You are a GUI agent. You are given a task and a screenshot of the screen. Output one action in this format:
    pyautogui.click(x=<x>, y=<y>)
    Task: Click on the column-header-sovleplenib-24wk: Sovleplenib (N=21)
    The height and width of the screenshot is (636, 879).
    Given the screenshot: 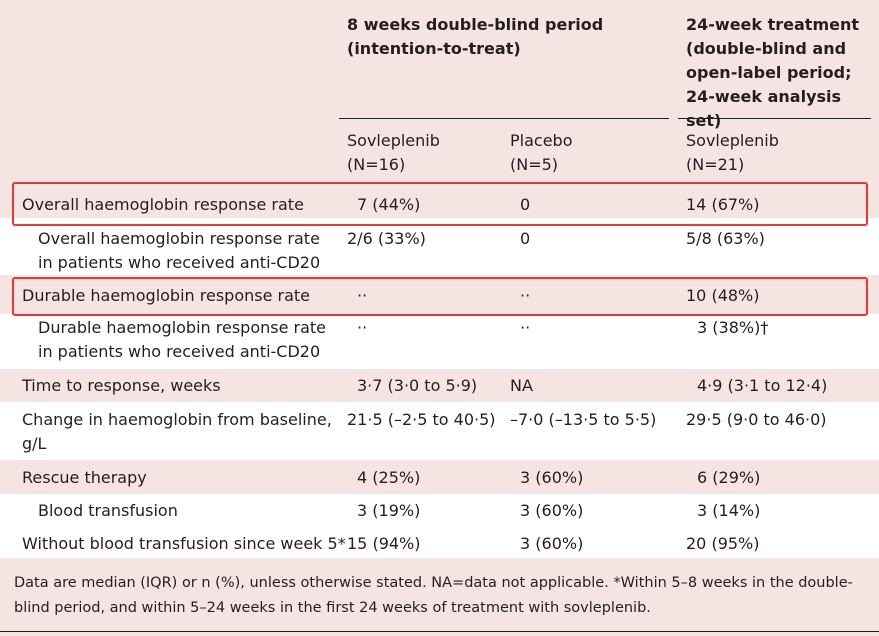 What is the action you would take?
    pyautogui.click(x=732, y=152)
    